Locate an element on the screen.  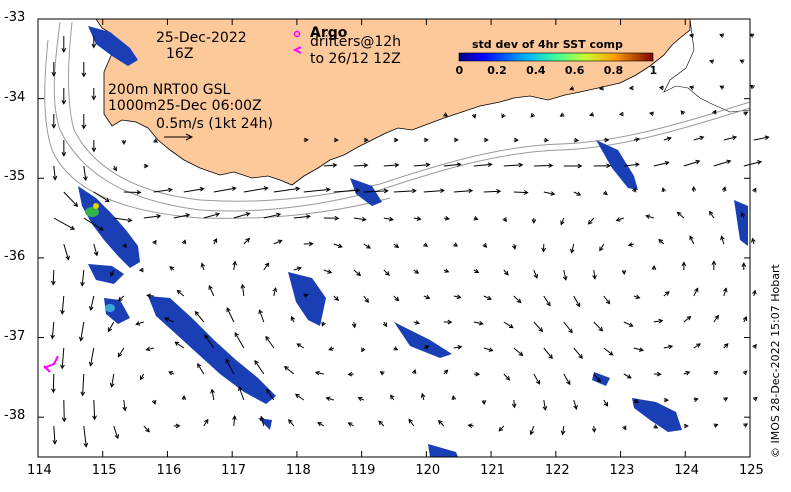
lon-tick-label: 120 is located at coordinates (428, 470).